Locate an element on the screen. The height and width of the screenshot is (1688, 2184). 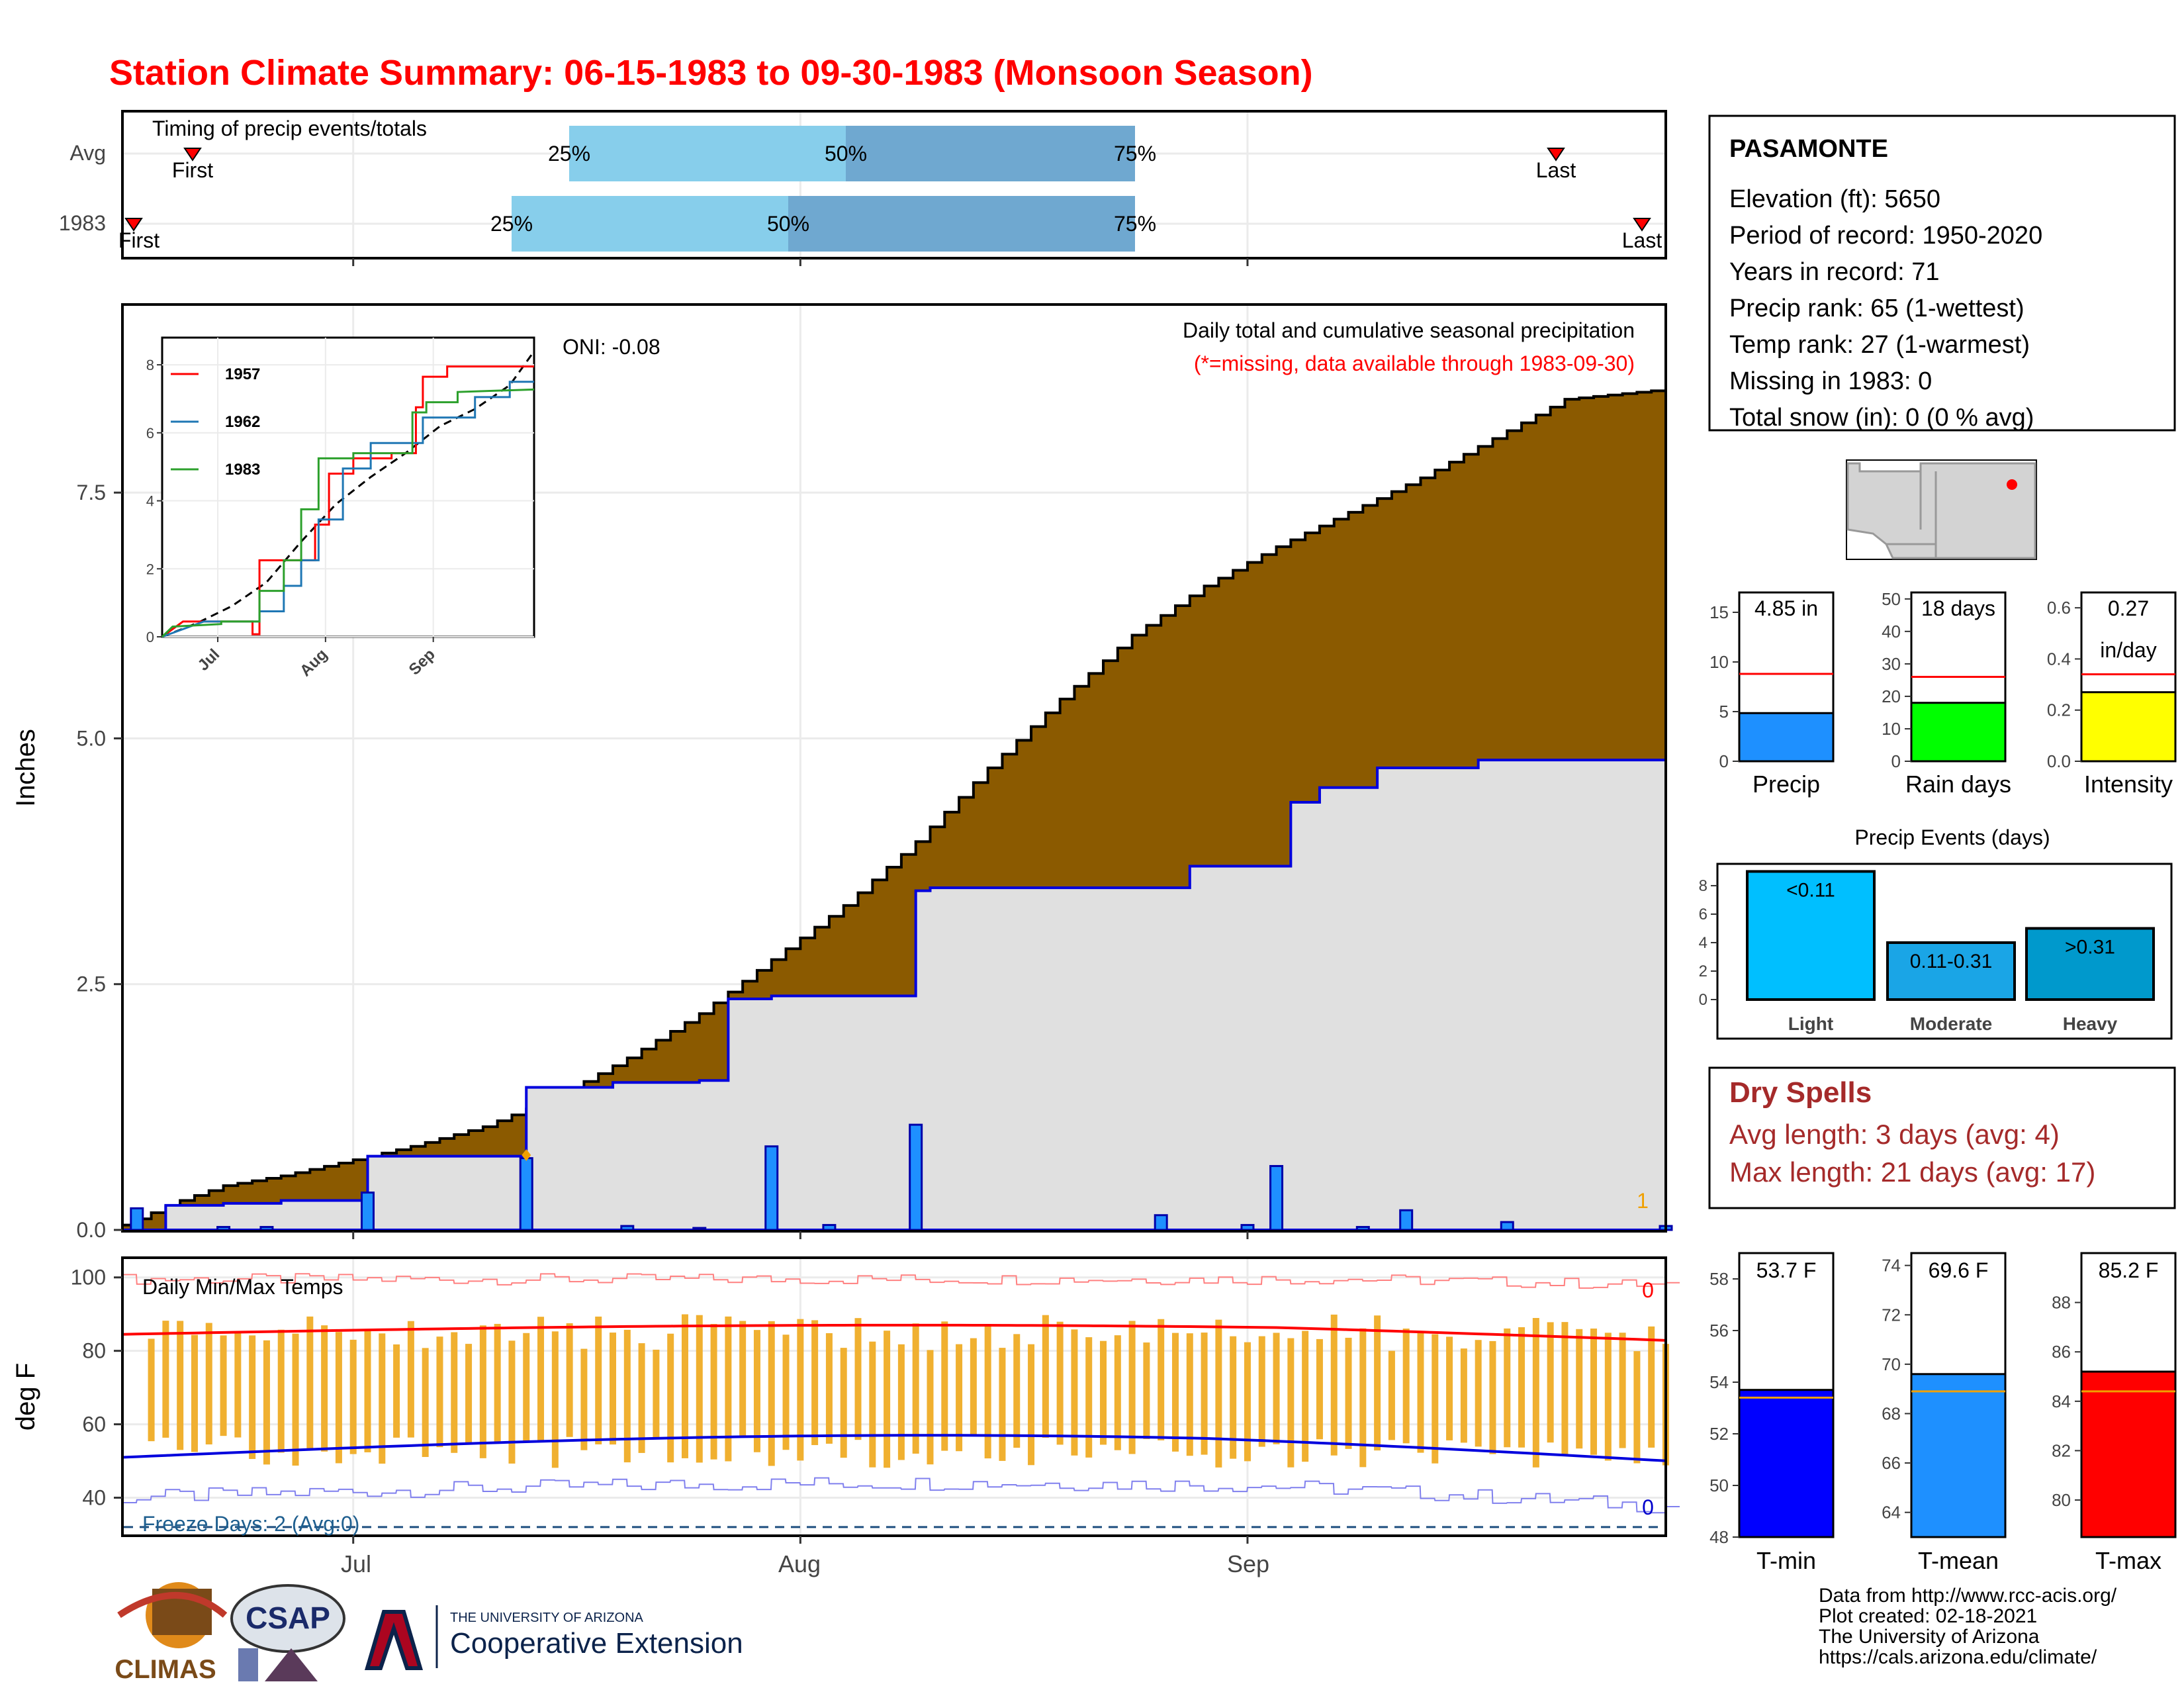
dry-avg-length: Avg length: 3 days (avg: 4) is located at coordinates (1894, 1134).